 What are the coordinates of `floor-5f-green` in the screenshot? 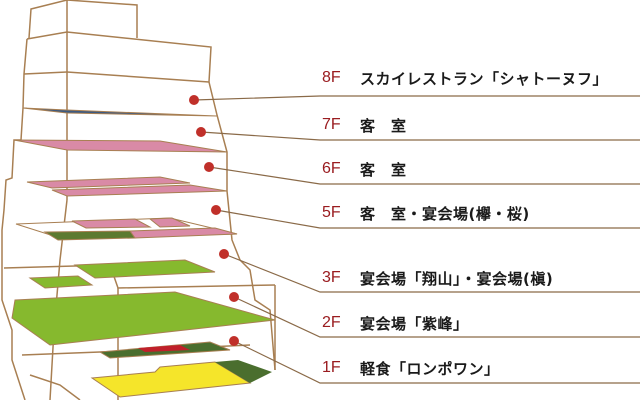 It's located at (89, 235).